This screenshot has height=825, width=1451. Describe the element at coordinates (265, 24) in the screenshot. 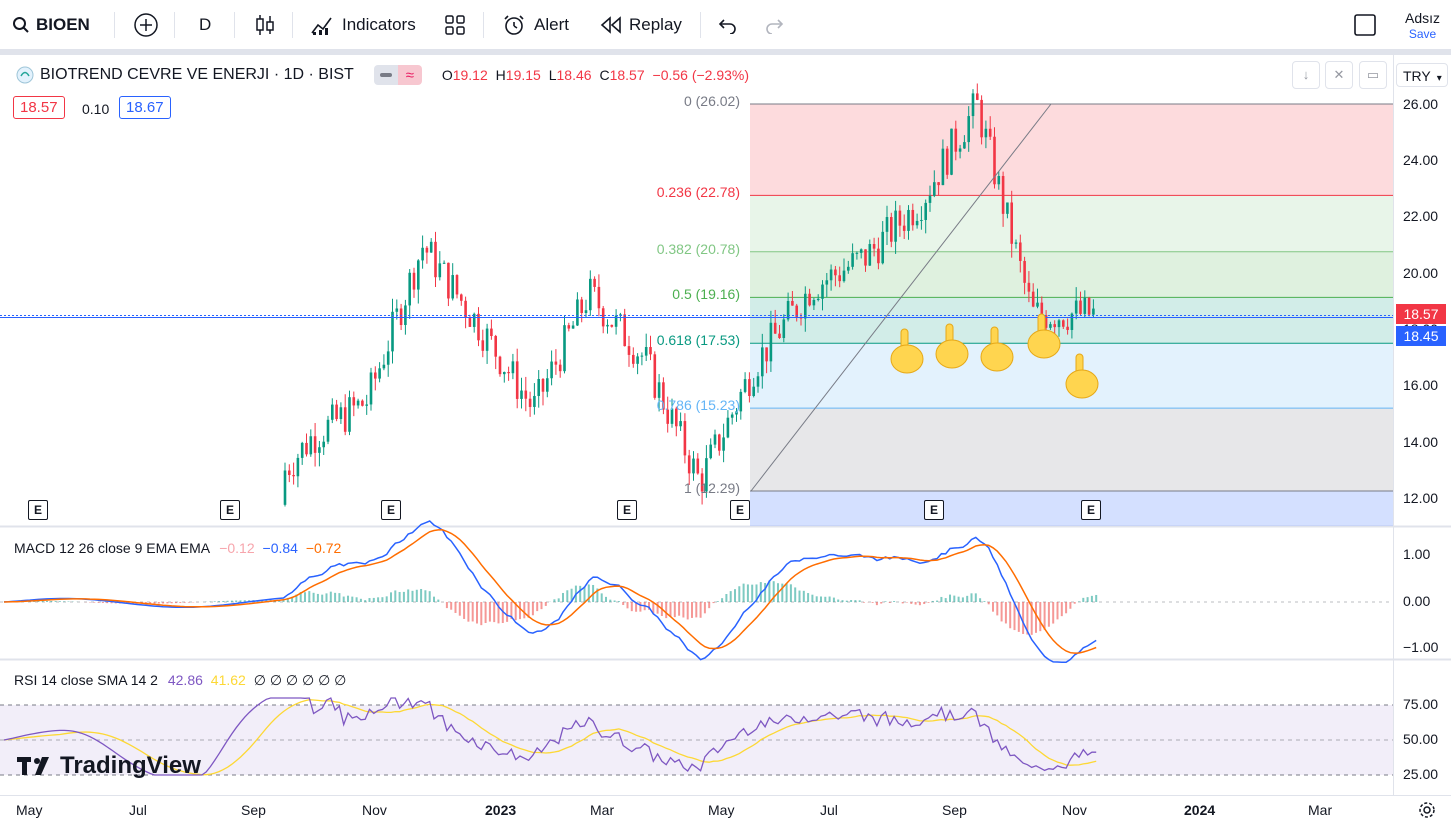

I see `chart-type-button` at that location.